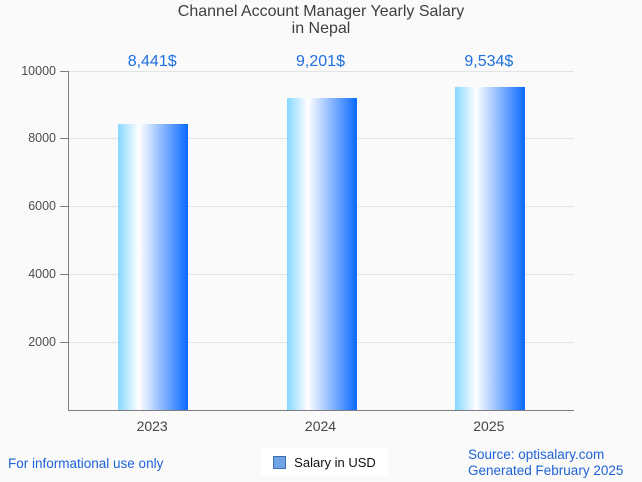  Describe the element at coordinates (536, 454) in the screenshot. I see `source-line: Source: optisalary.com` at that location.